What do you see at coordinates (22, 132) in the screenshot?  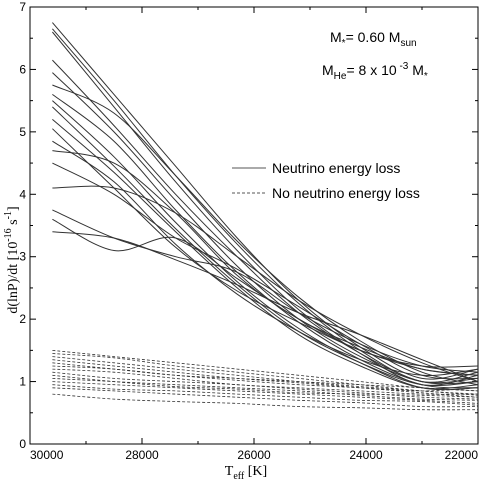 I see `y-tick-label: 5` at bounding box center [22, 132].